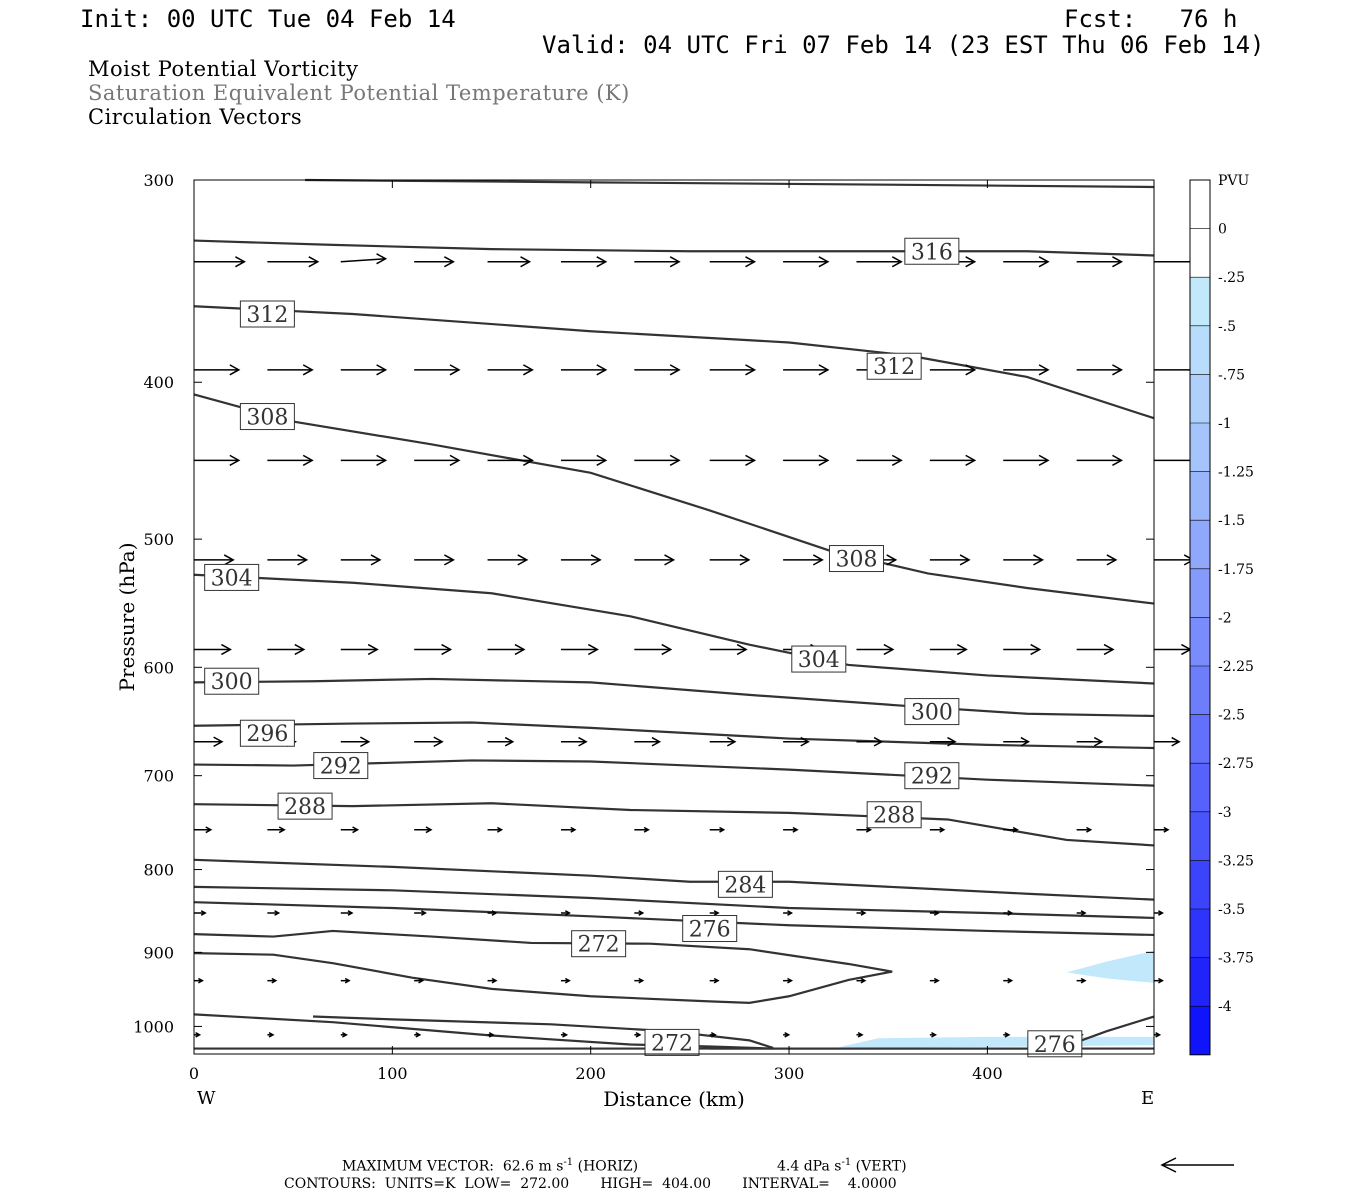  Describe the element at coordinates (223, 69) in the screenshot. I see `field-title-mpv: Moist Potential Vorticity` at that location.